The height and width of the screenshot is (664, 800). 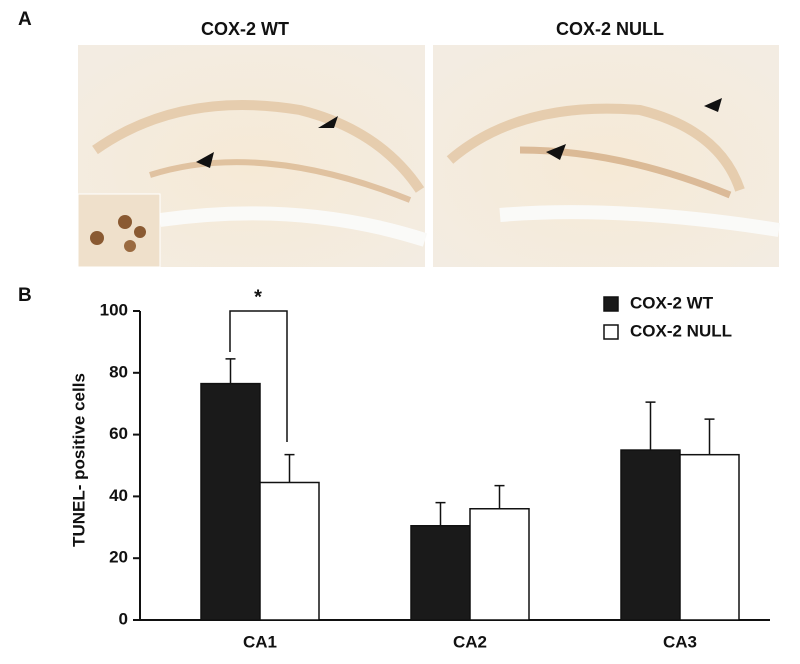 What do you see at coordinates (78, 460) in the screenshot?
I see `y-axis-label: TUNEL- positive cells` at bounding box center [78, 460].